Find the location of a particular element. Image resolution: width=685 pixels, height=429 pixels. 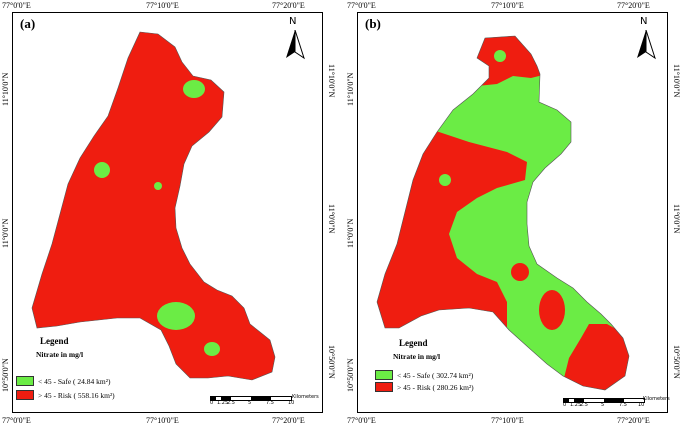

legend-item-safe: < 45 - Safe ( 302.74 km²) is located at coordinates (424, 375).